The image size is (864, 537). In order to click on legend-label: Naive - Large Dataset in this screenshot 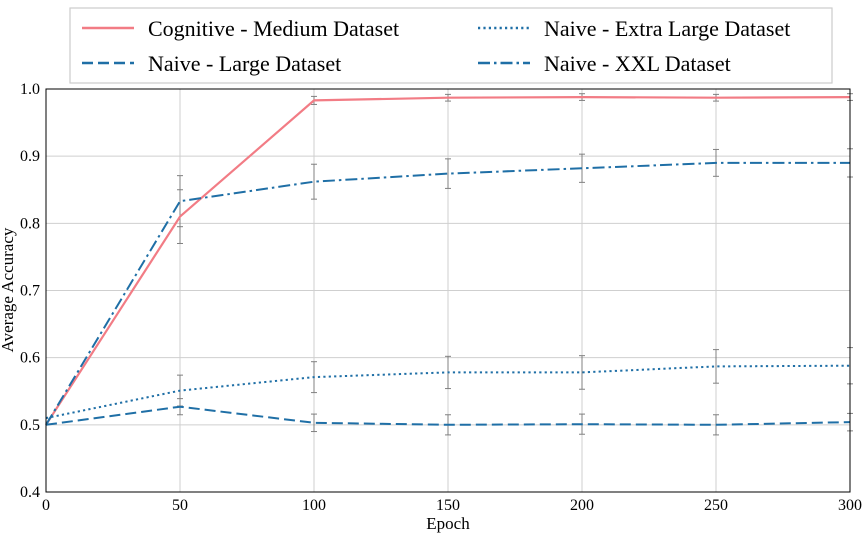, I will do `click(244, 63)`.